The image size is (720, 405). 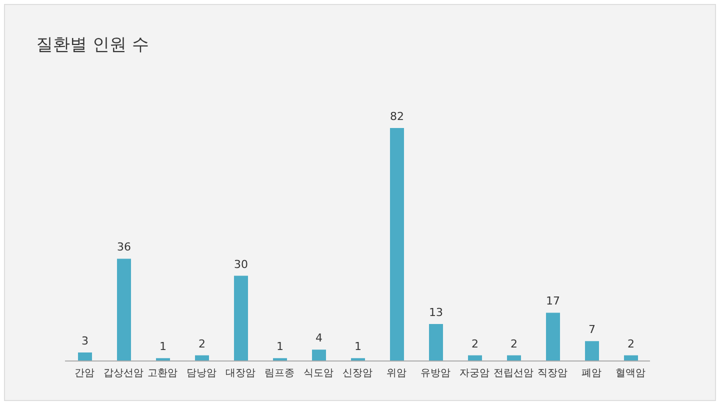 What do you see at coordinates (124, 374) in the screenshot?
I see `x-tick-label: 갑상선암` at bounding box center [124, 374].